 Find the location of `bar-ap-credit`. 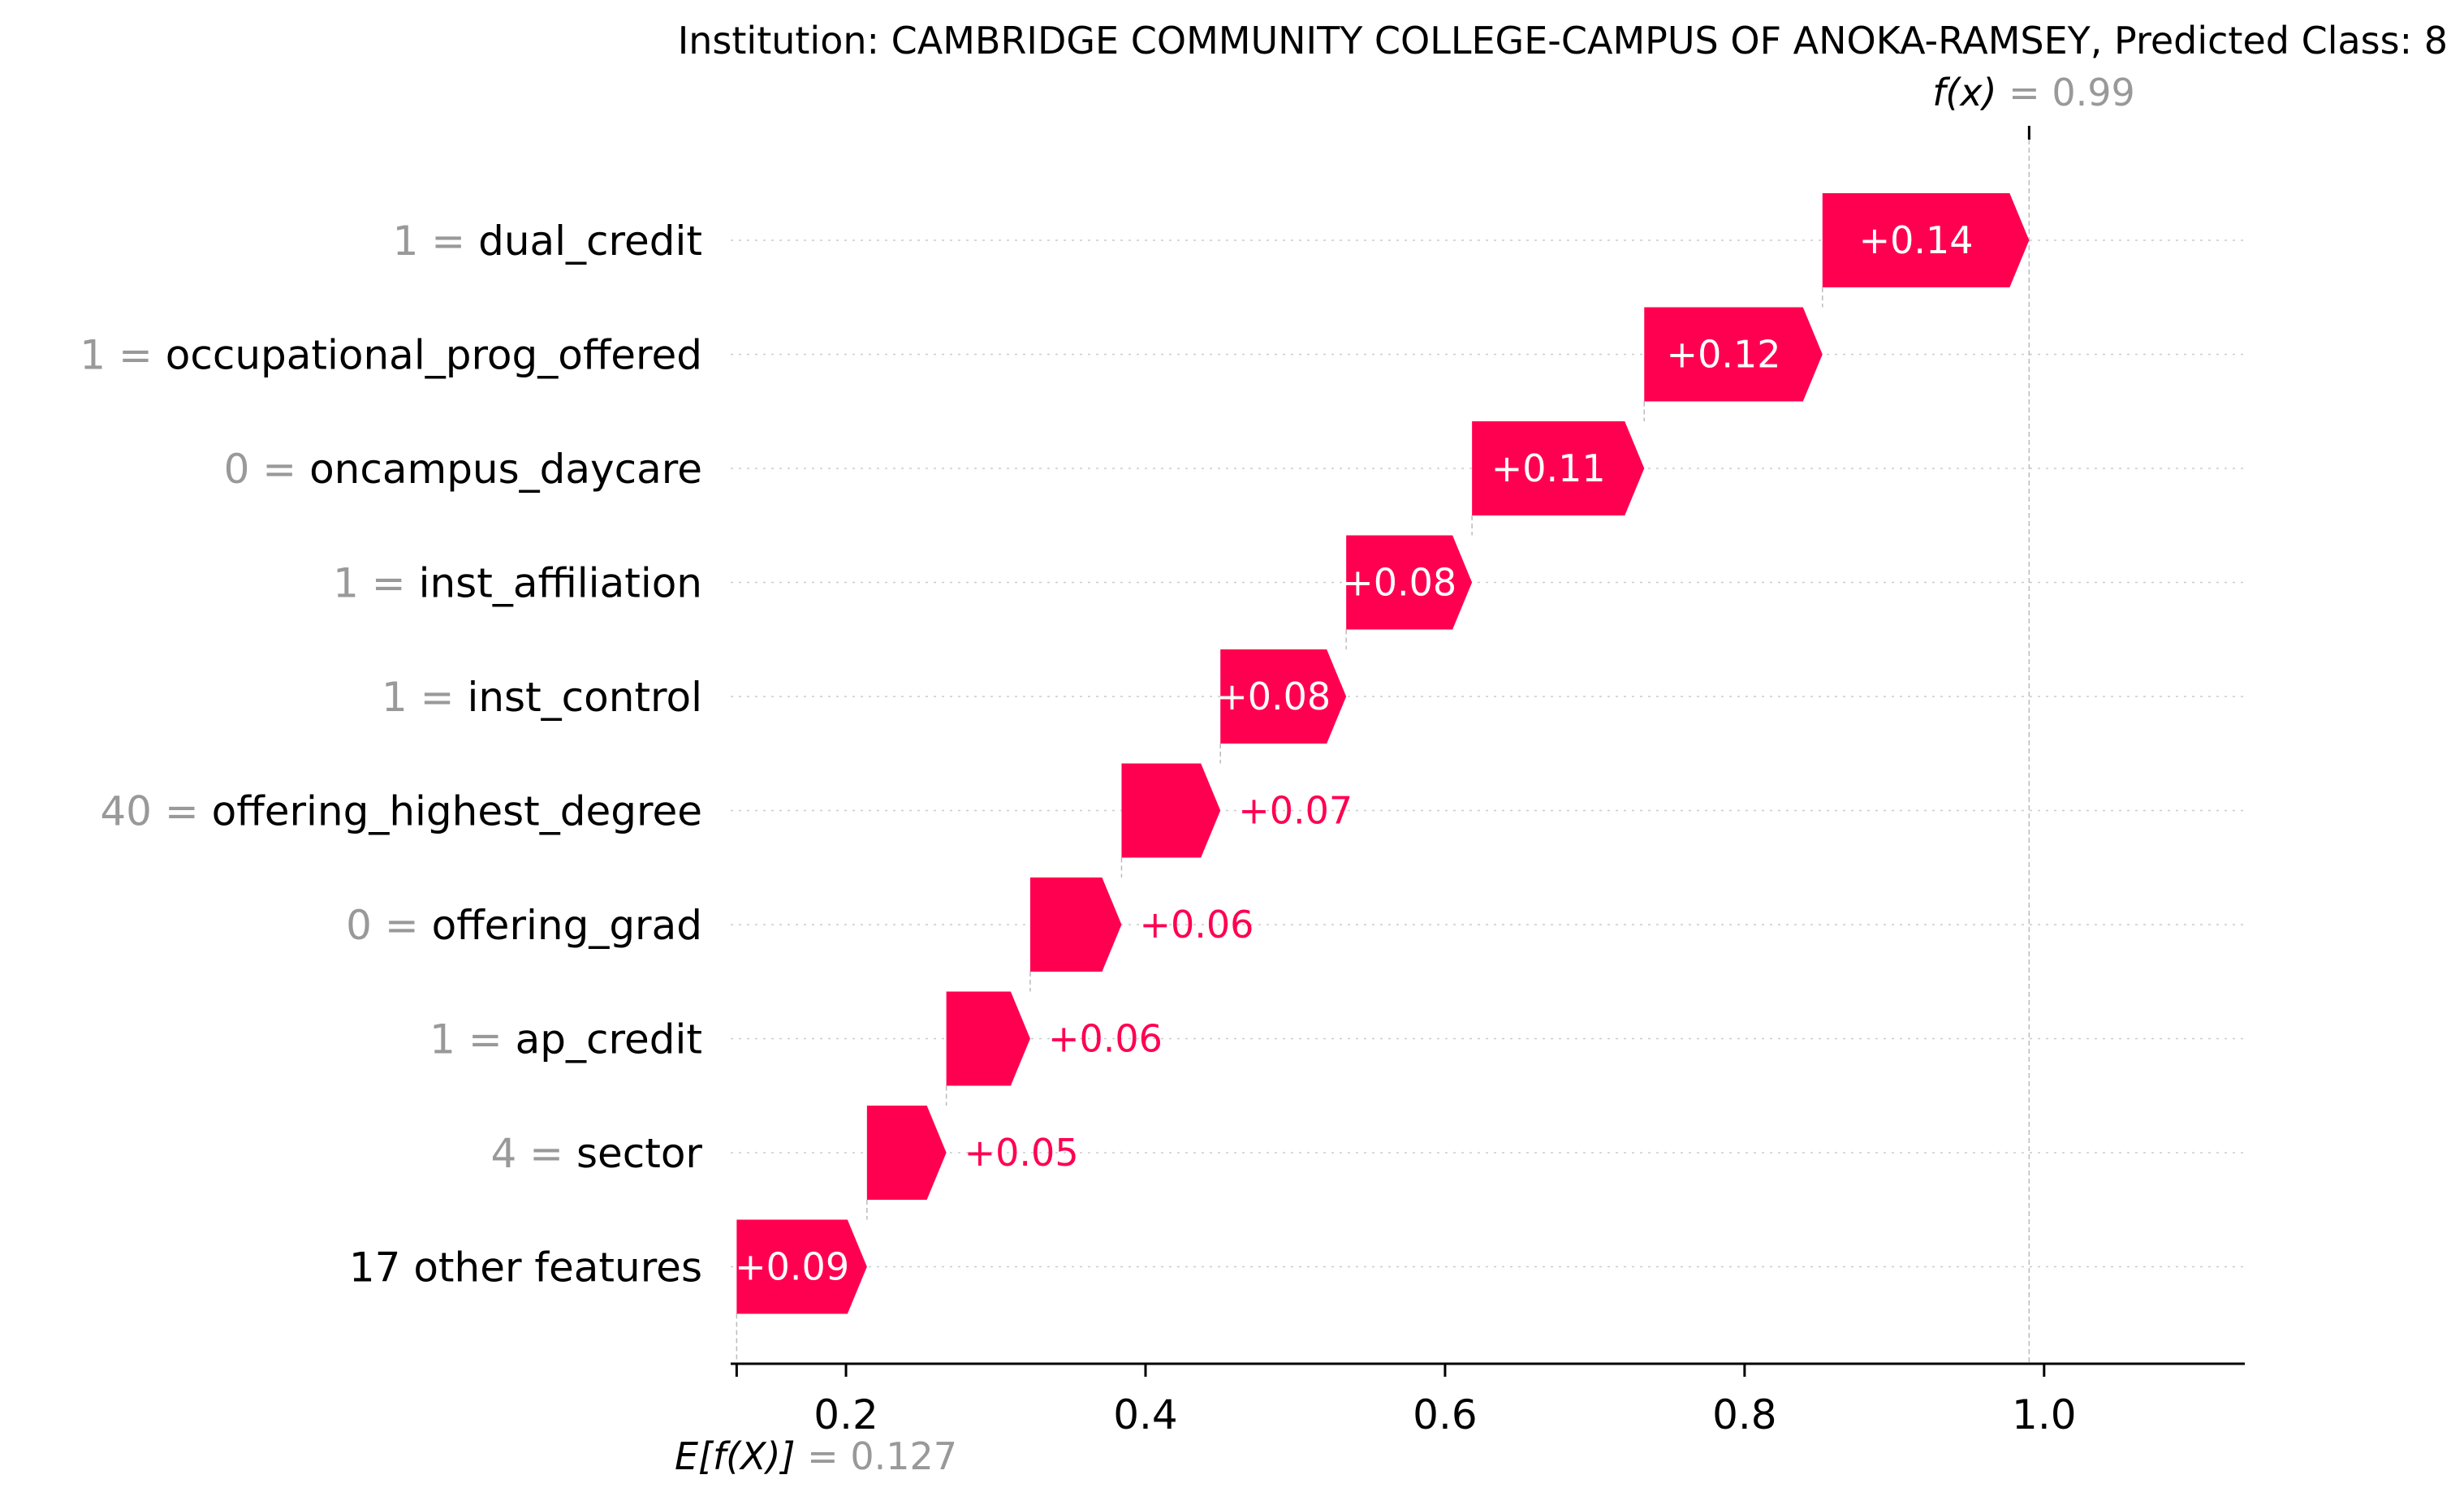

bar-ap-credit is located at coordinates (988, 1038).